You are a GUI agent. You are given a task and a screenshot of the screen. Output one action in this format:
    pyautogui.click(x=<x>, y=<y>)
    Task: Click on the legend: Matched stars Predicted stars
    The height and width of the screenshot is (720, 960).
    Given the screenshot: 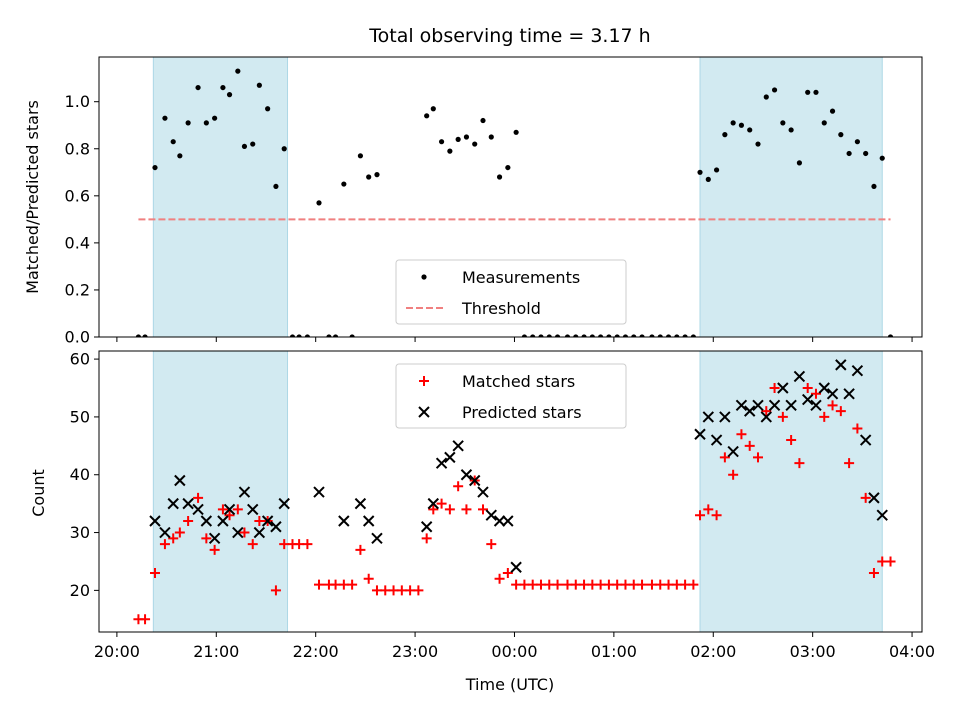 What is the action you would take?
    pyautogui.click(x=511, y=396)
    